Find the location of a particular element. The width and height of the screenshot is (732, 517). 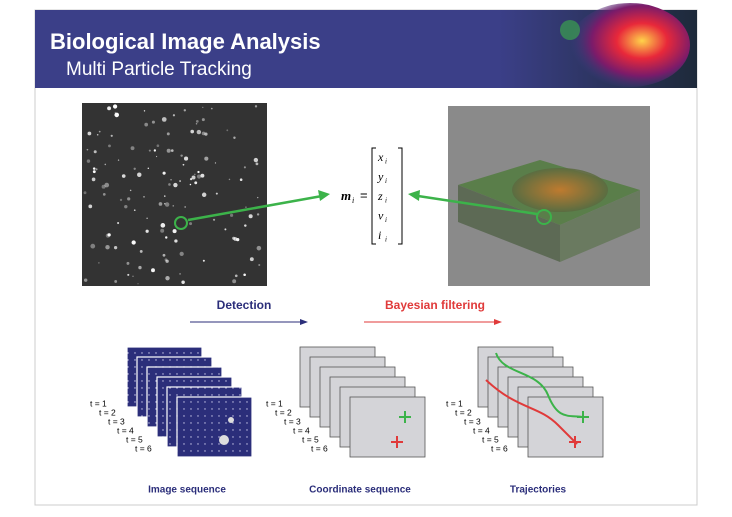

arrowhead is located at coordinates (414, 195).